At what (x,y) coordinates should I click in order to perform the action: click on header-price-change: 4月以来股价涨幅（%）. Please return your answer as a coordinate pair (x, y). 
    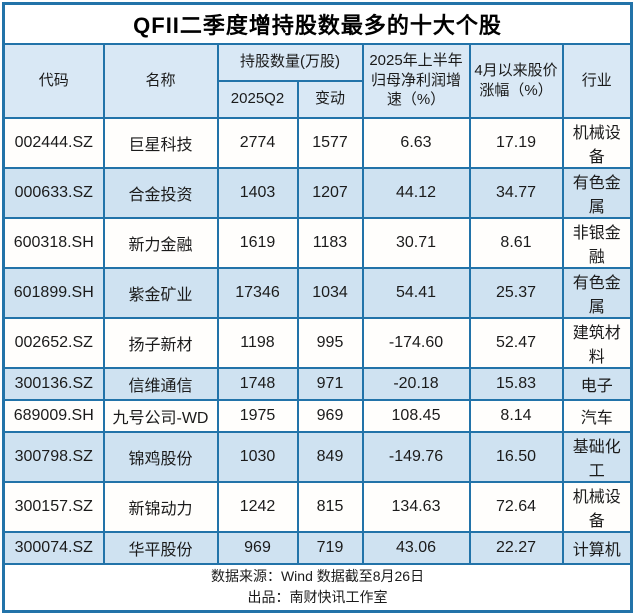
    Looking at the image, I should click on (516, 80).